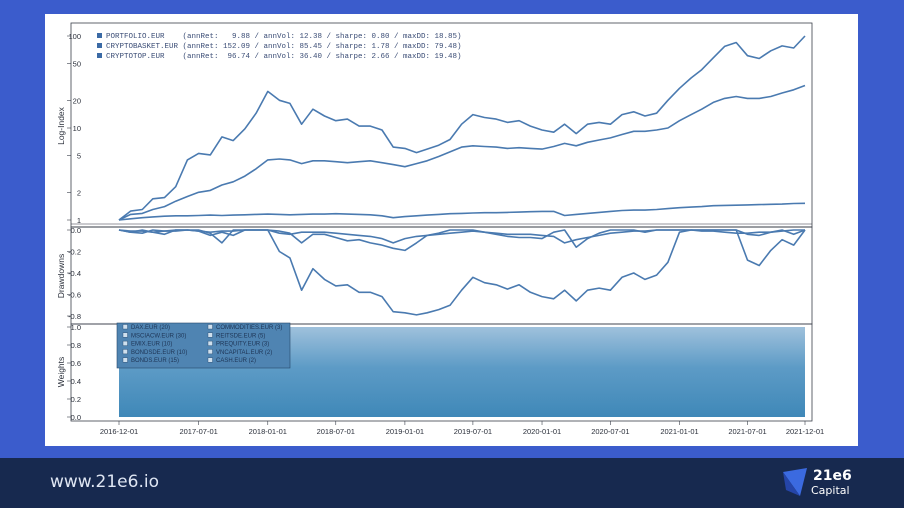  I want to click on weights-ytick-label: 1.0, so click(76, 327).